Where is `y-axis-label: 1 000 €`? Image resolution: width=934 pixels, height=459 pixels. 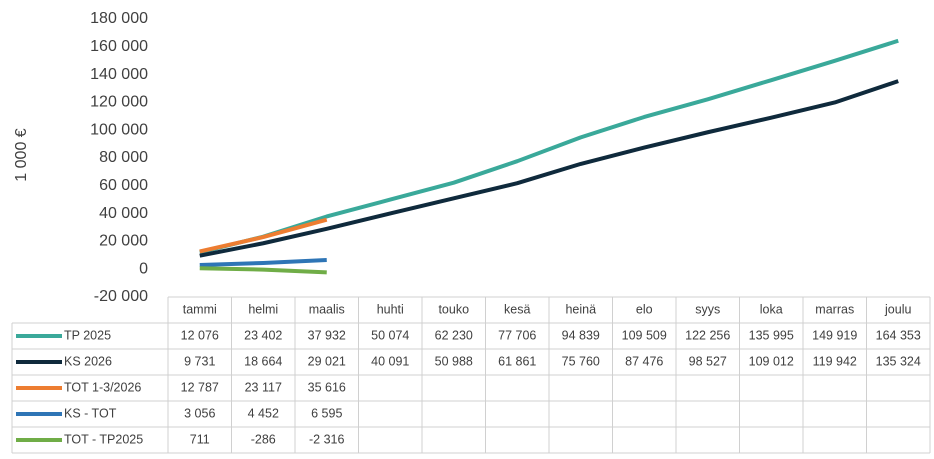 y-axis-label: 1 000 € is located at coordinates (21, 154).